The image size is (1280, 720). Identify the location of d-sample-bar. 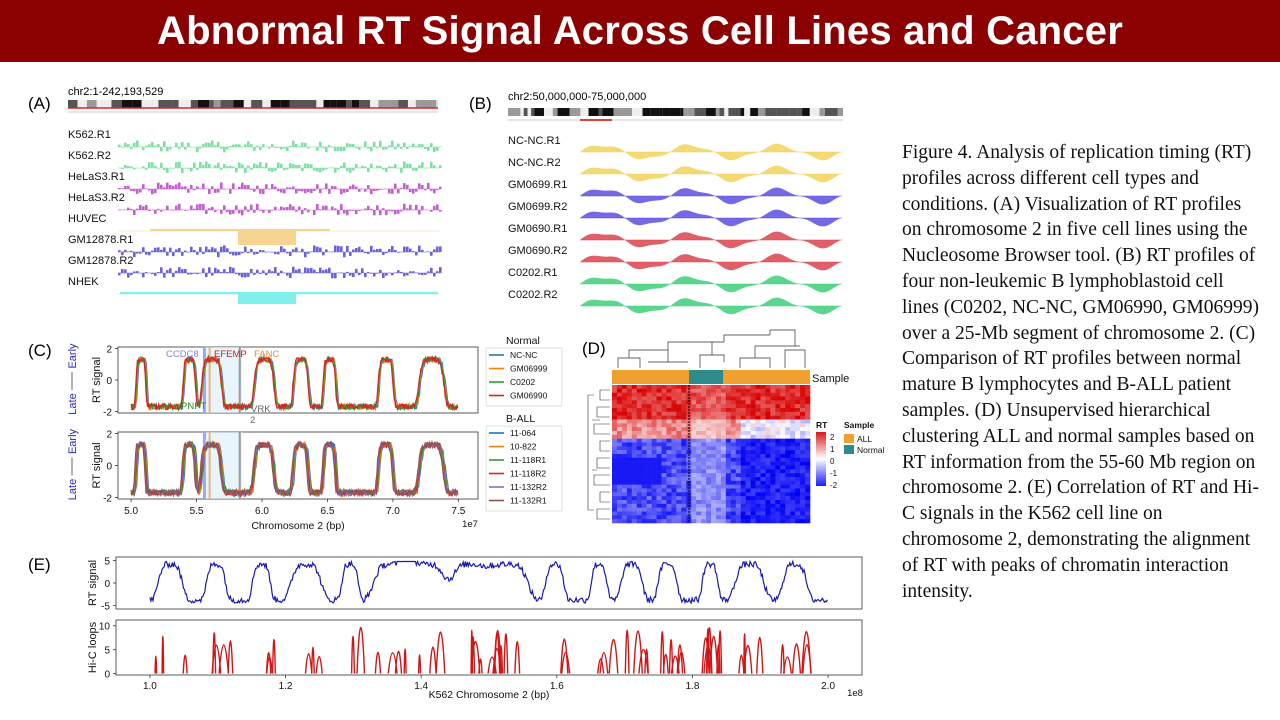
(711, 377).